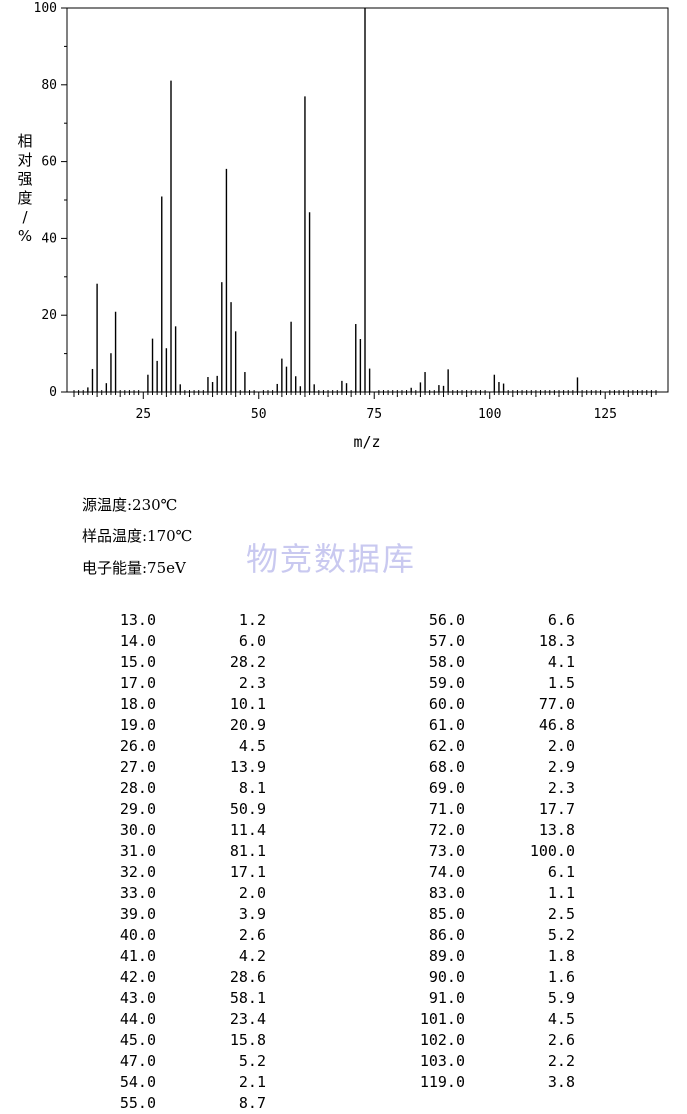 Image resolution: width=687 pixels, height=1114 pixels. Describe the element at coordinates (165, 662) in the screenshot. I see `table-row: 15.0 28.2` at that location.